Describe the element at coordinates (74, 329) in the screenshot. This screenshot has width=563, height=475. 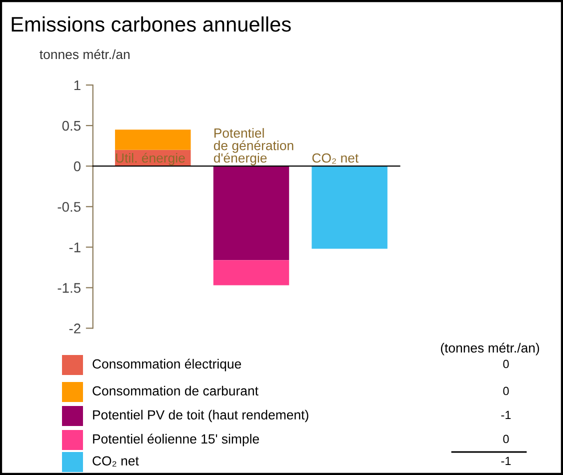
I see `y-tick-label: -2` at that location.